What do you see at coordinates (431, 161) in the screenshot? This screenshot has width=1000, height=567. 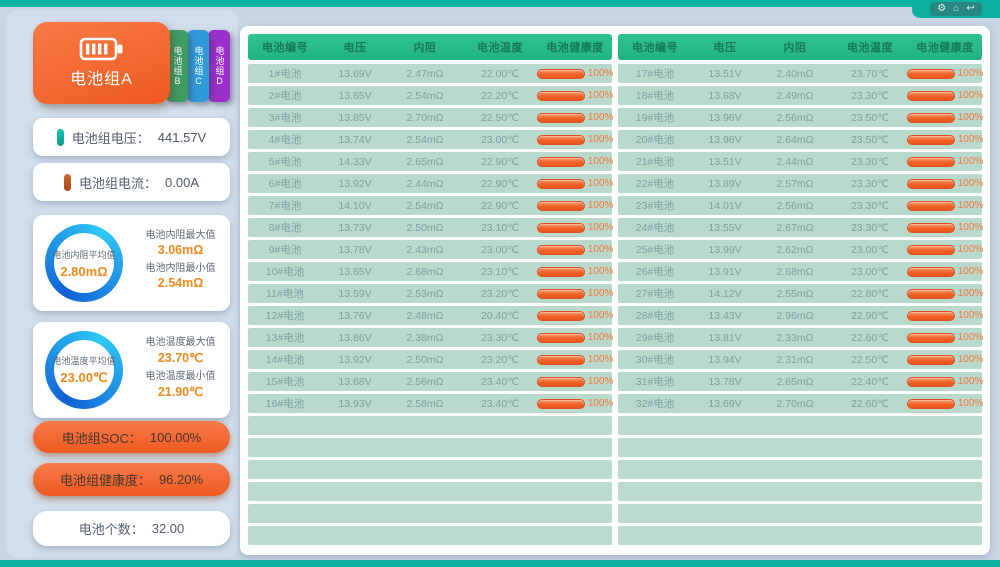 I see `table-row: 5#电池 14.33V 2.65mΩ 22.90℃ 100%` at bounding box center [431, 161].